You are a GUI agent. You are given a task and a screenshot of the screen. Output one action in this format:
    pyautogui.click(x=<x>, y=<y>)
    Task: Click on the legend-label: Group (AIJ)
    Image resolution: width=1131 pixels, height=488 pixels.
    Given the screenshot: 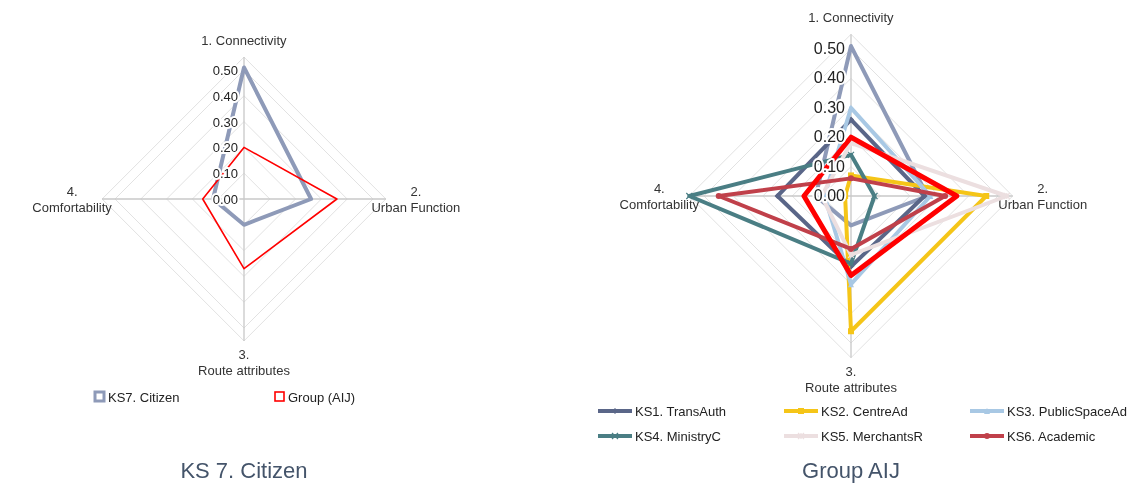 What is the action you would take?
    pyautogui.click(x=322, y=397)
    